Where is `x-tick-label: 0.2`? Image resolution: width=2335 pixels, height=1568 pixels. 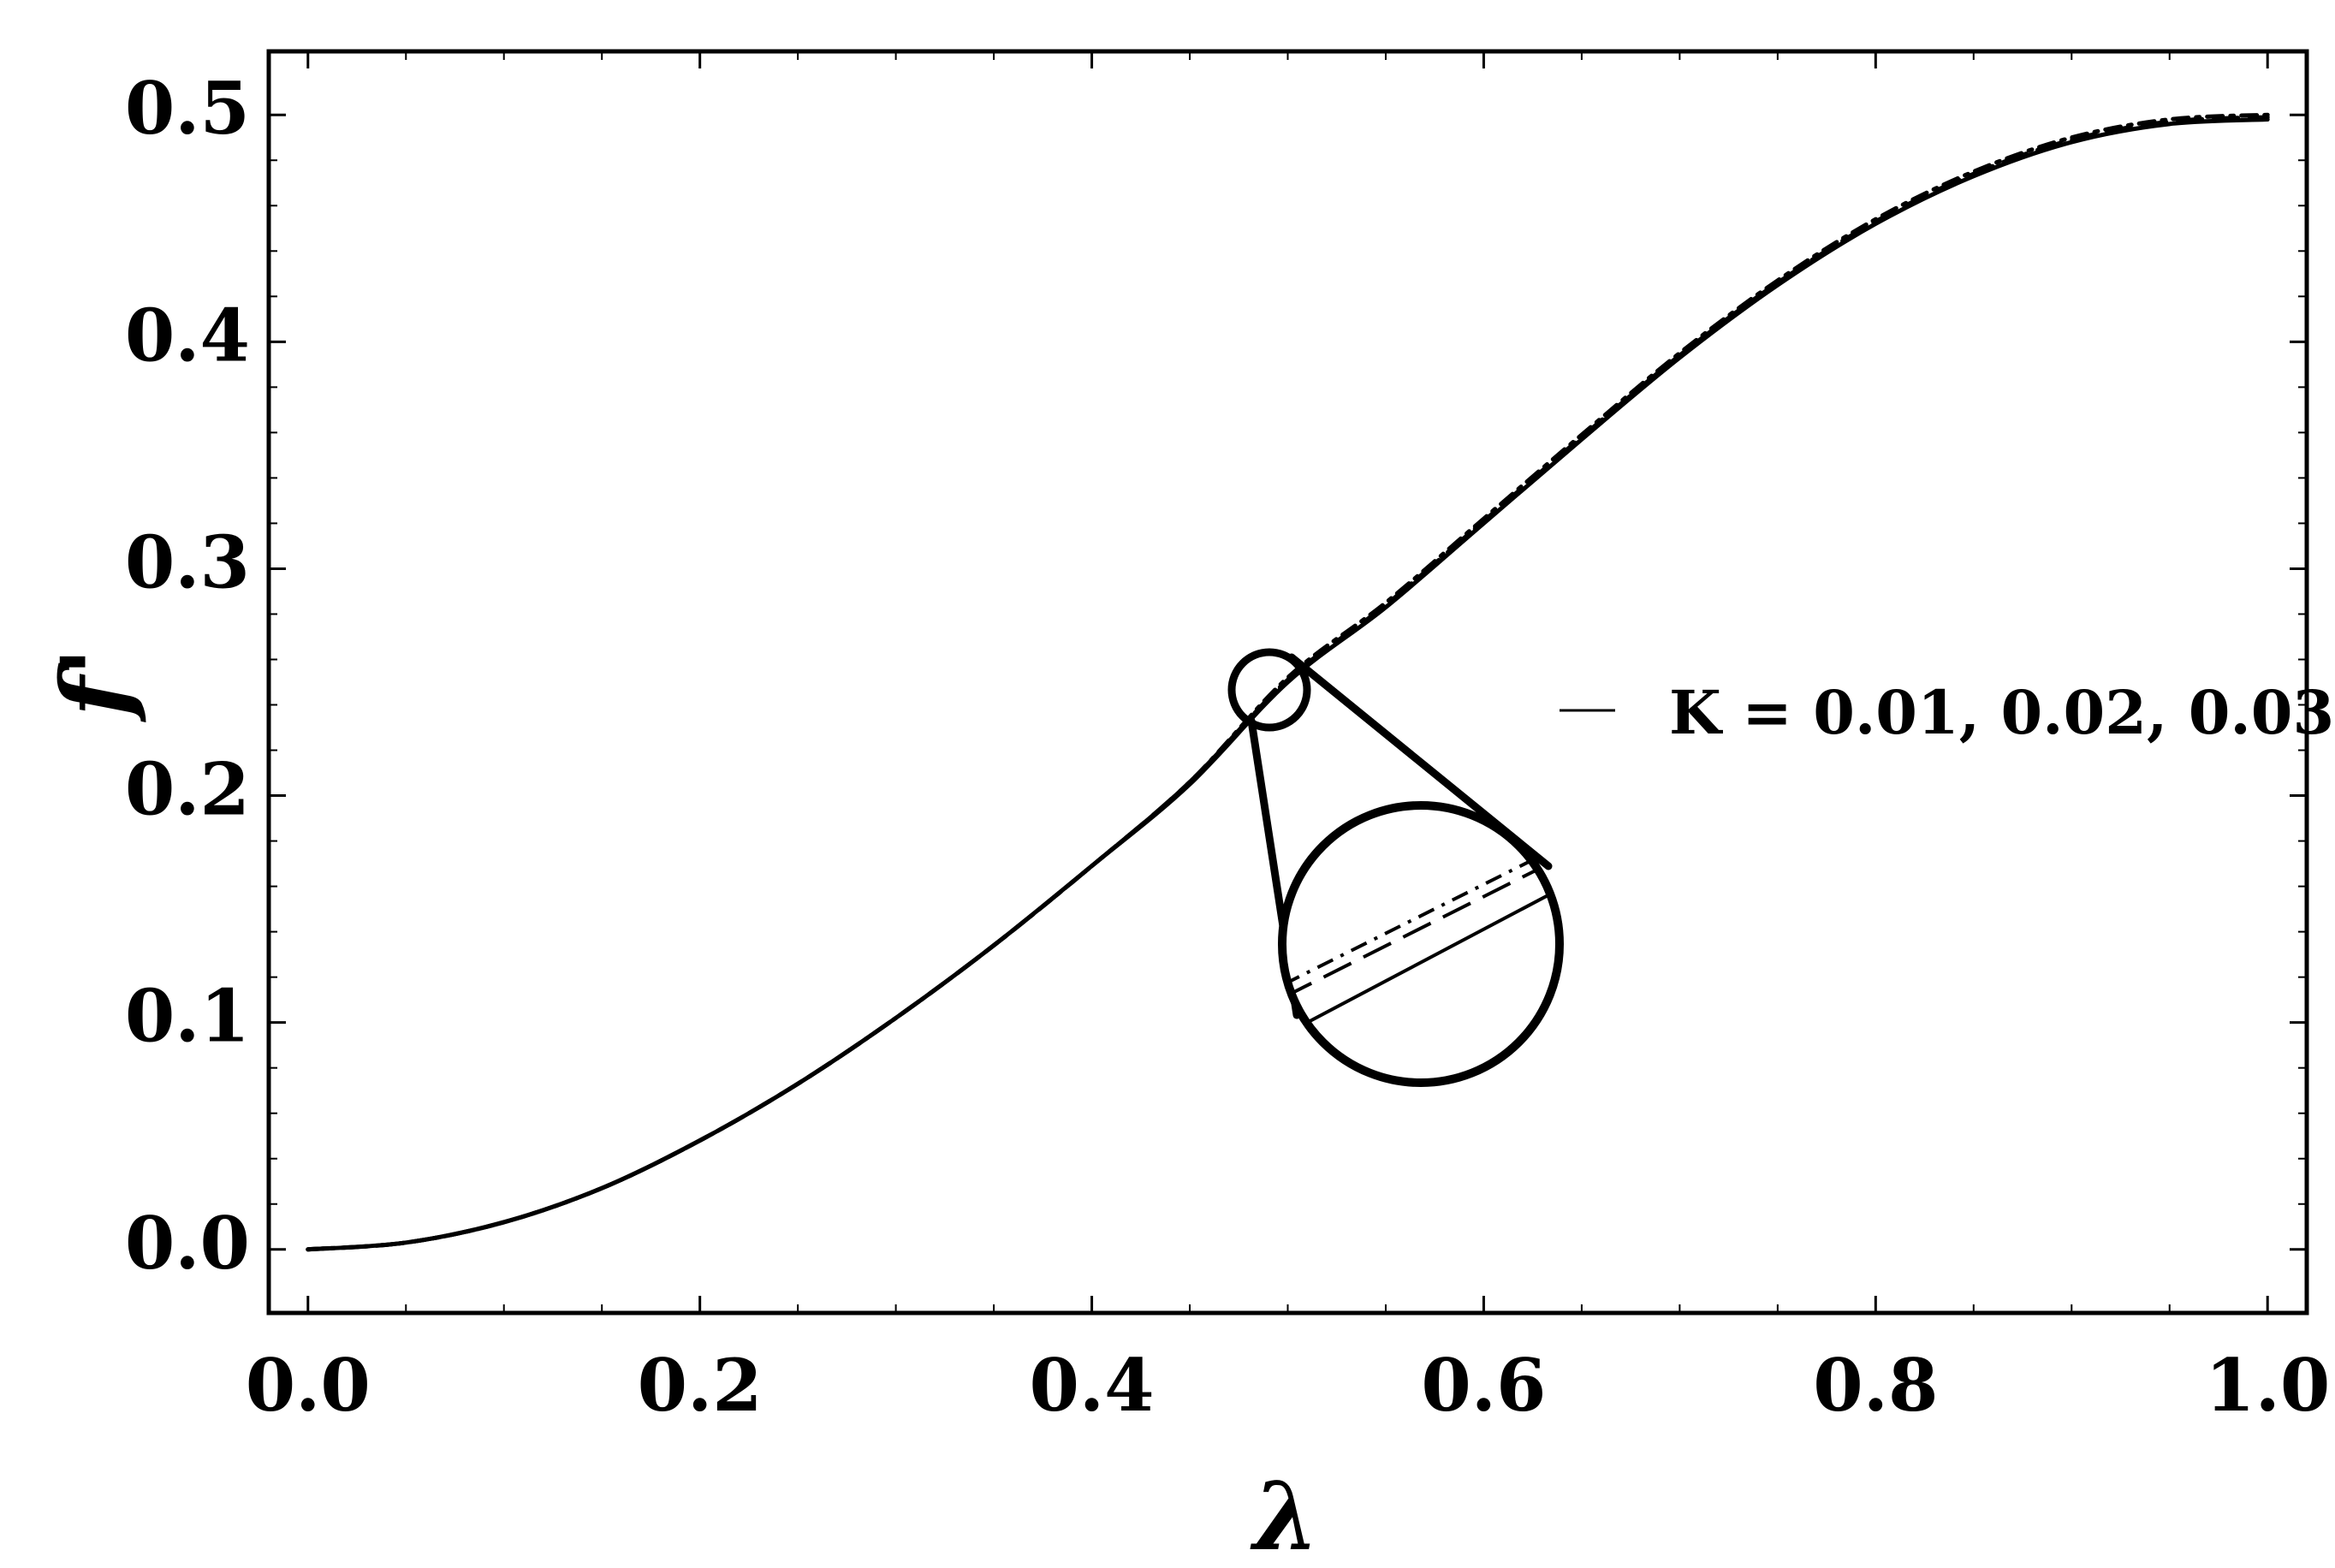
x-tick-label: 0.2 is located at coordinates (700, 1385).